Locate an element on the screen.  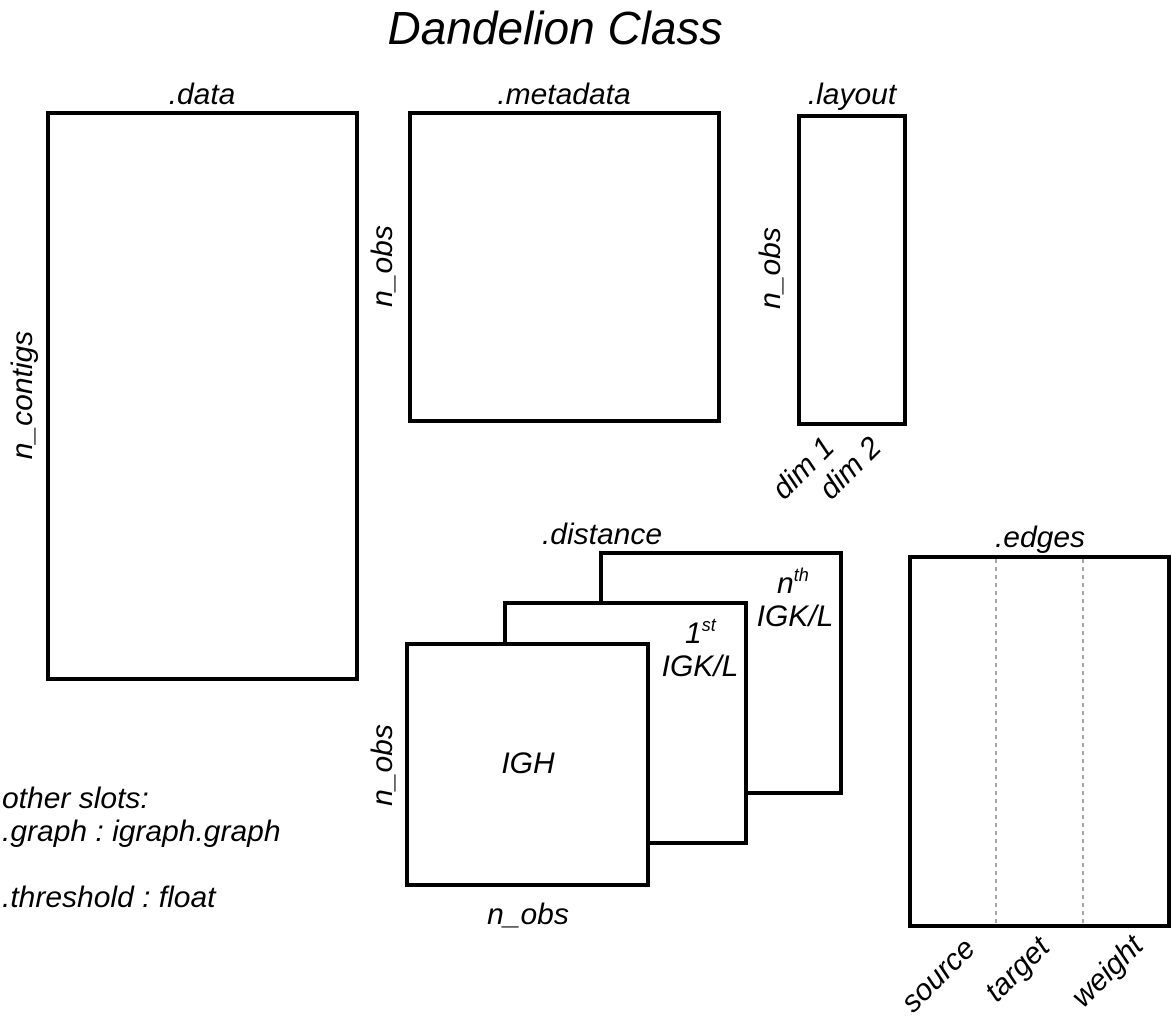
edges-col-label-source: source is located at coordinates (938, 975).